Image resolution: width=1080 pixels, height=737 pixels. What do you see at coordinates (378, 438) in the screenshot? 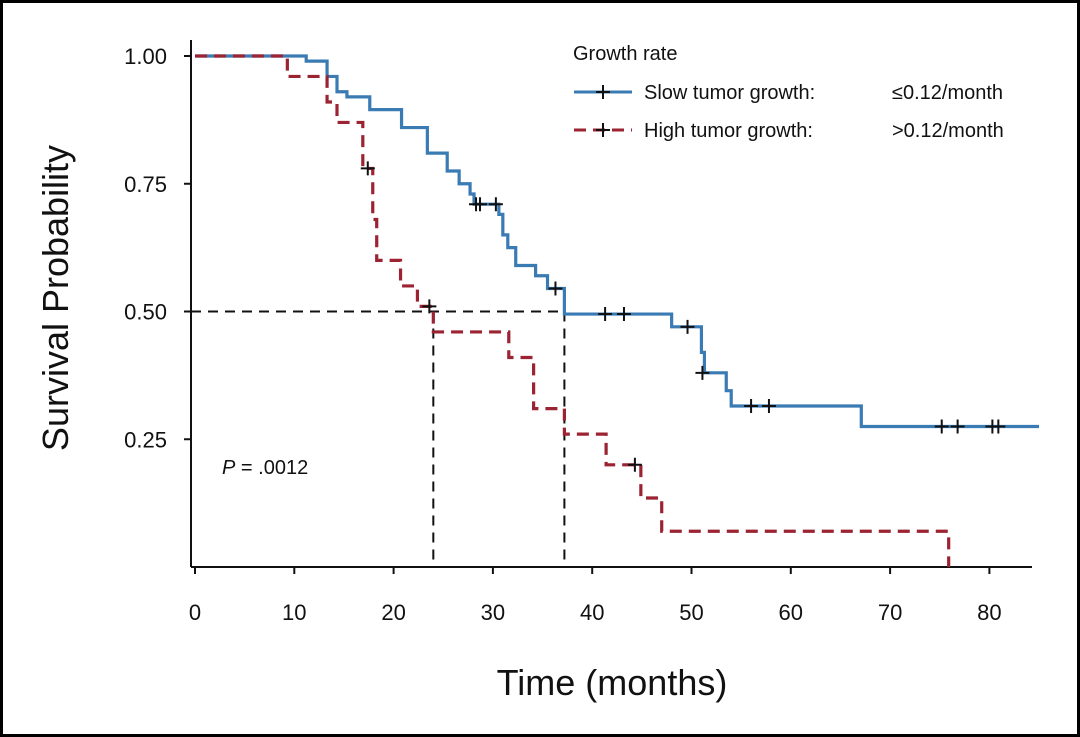
I see `median-survival-lines` at bounding box center [378, 438].